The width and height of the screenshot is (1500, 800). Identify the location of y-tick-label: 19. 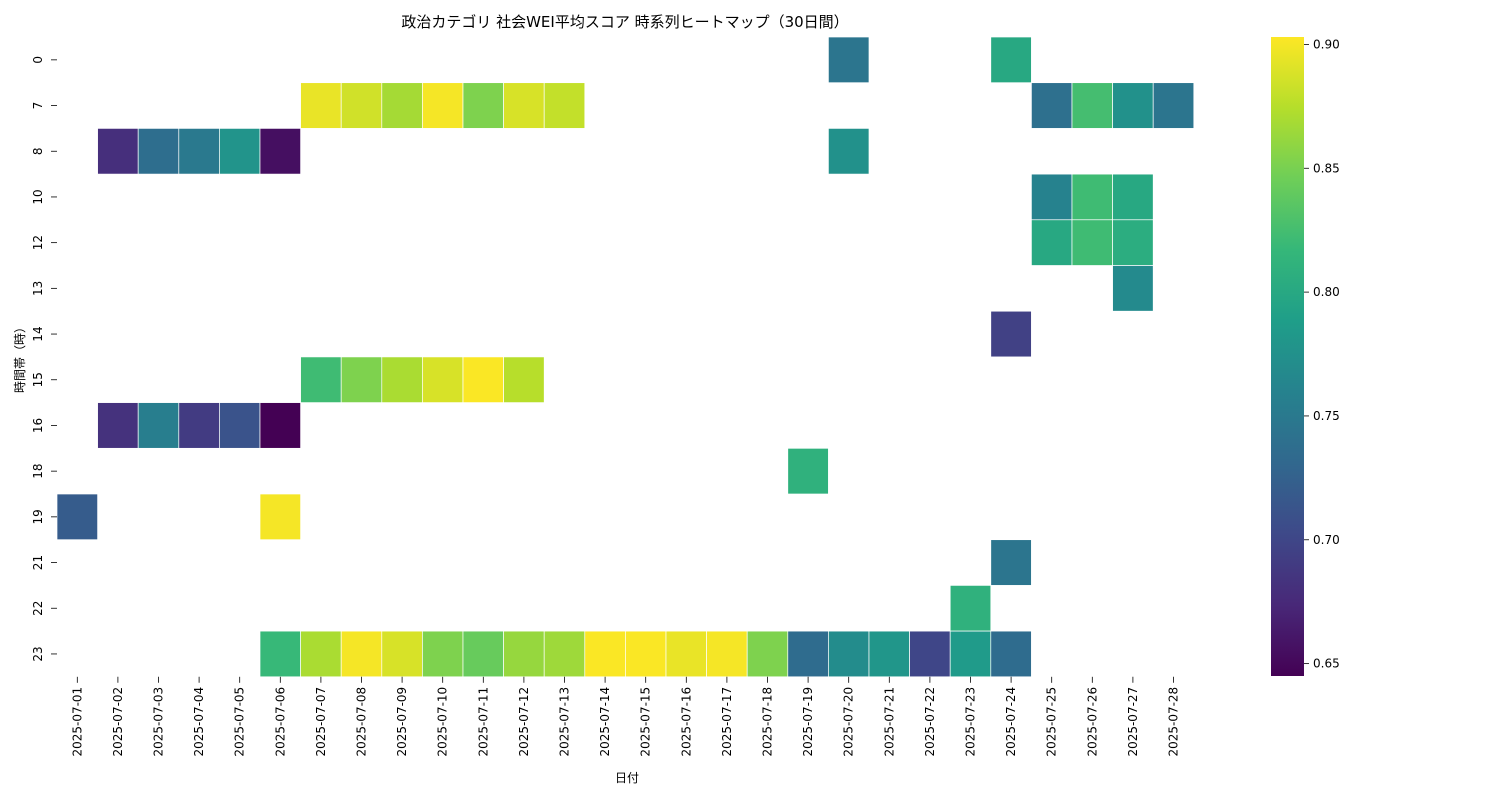
(38, 516).